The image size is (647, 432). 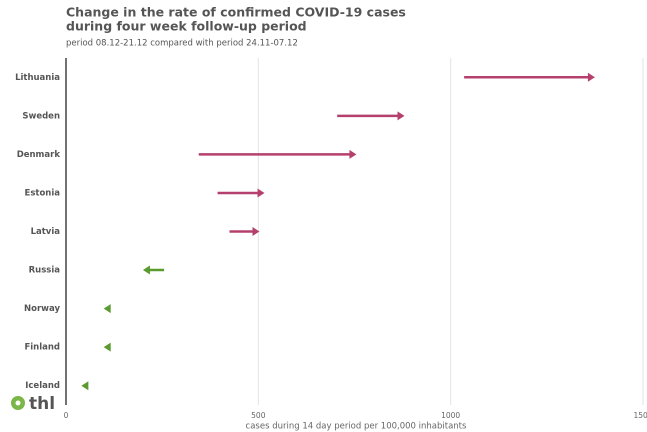 What do you see at coordinates (43, 193) in the screenshot?
I see `y-tick-label: Estonia` at bounding box center [43, 193].